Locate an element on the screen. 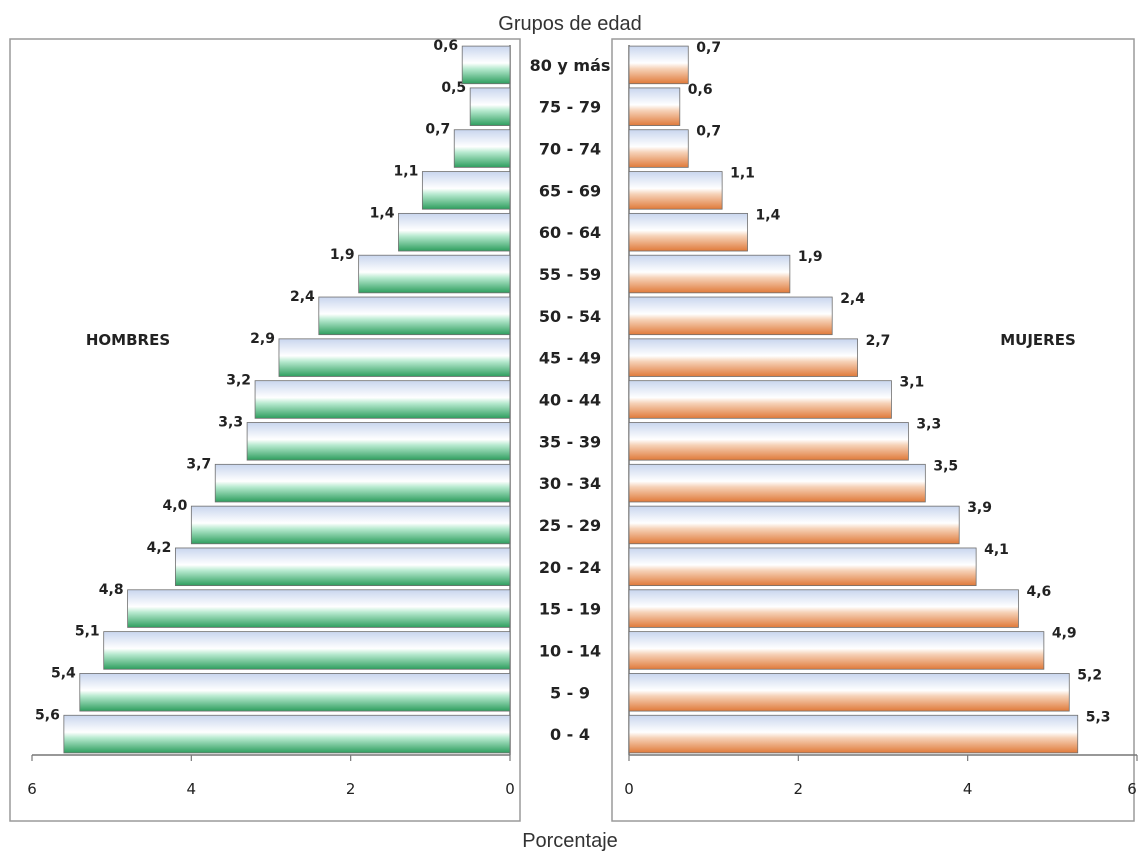 The width and height of the screenshot is (1140, 855). men-x-ticks: 0 2 4 6 is located at coordinates (271, 776).